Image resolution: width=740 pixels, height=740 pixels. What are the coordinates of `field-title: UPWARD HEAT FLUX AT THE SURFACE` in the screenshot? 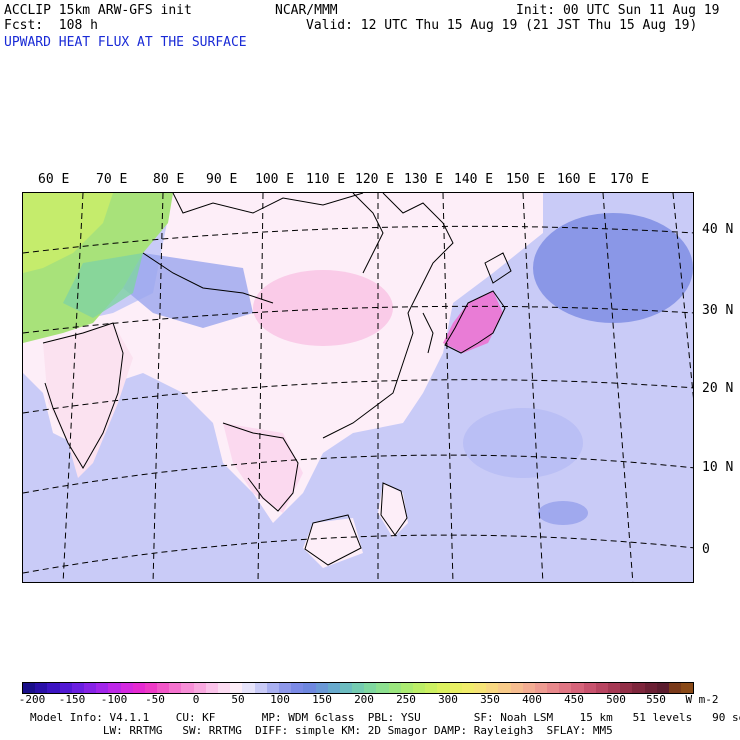 It's located at (125, 42).